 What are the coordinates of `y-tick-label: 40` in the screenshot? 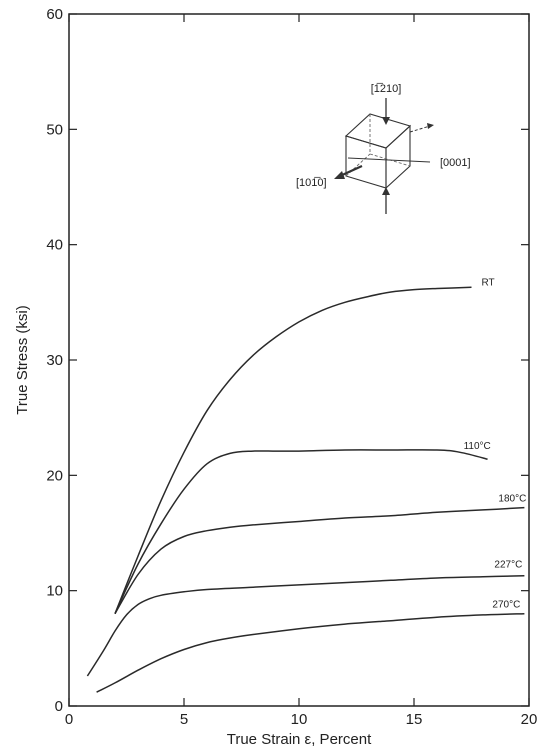 It's located at (54, 245).